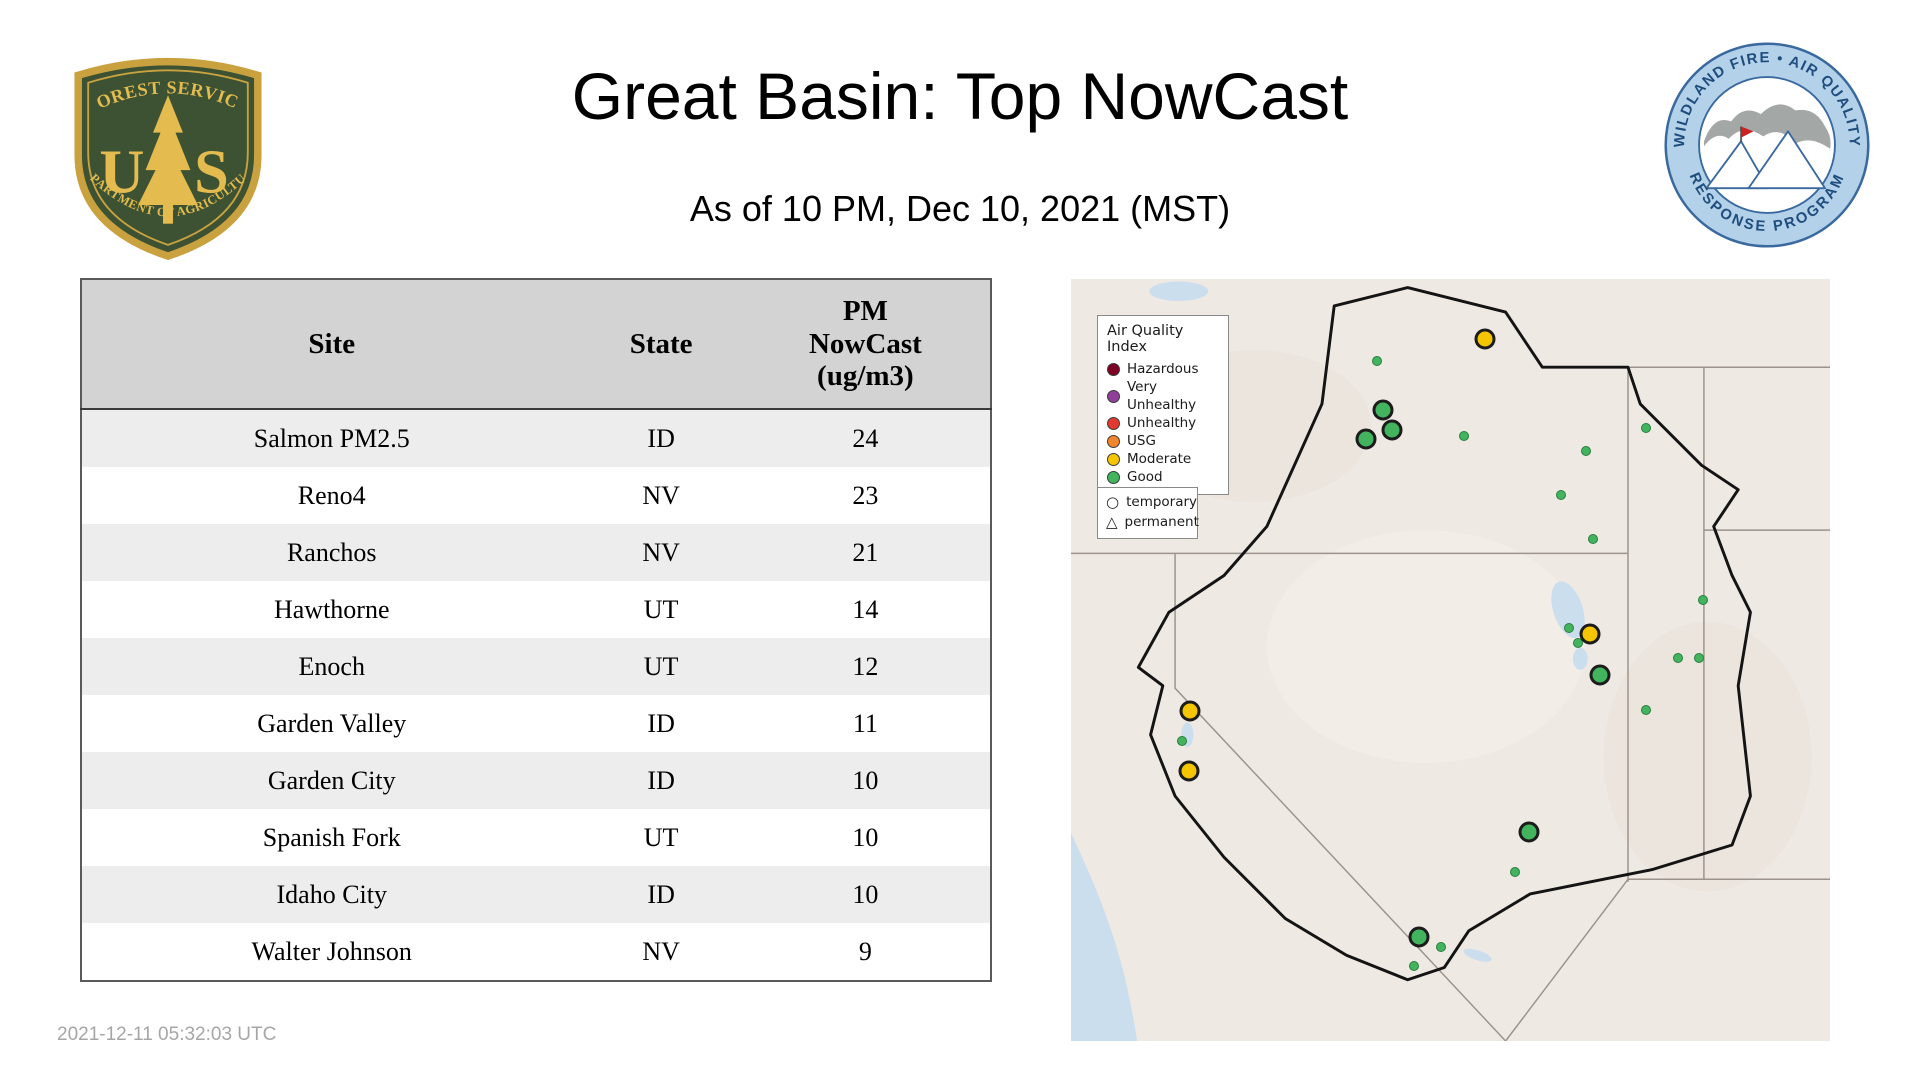  Describe the element at coordinates (1162, 502) in the screenshot. I see `monitor-type-label: temporary` at that location.